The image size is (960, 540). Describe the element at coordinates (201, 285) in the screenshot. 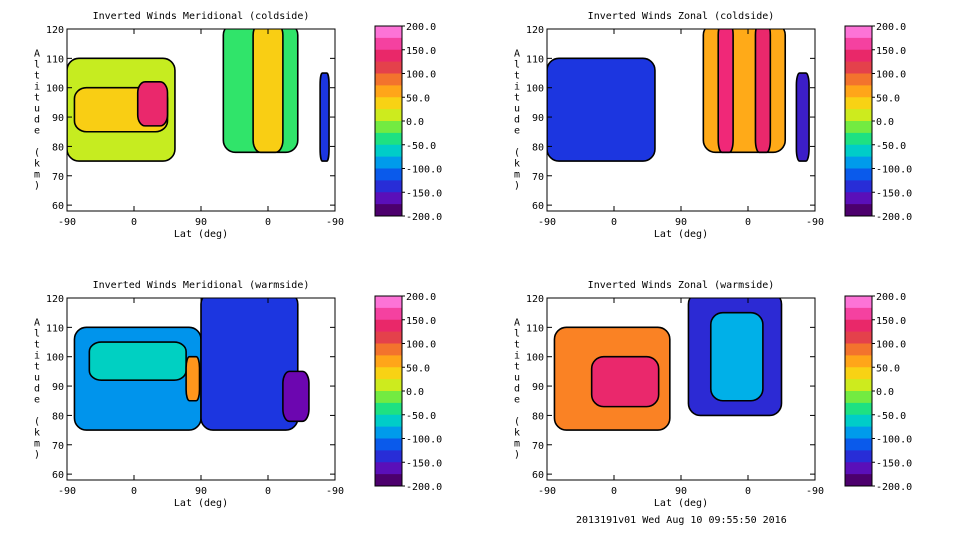

I see `chart-title: Inverted Winds Meridional (warmside)` at that location.